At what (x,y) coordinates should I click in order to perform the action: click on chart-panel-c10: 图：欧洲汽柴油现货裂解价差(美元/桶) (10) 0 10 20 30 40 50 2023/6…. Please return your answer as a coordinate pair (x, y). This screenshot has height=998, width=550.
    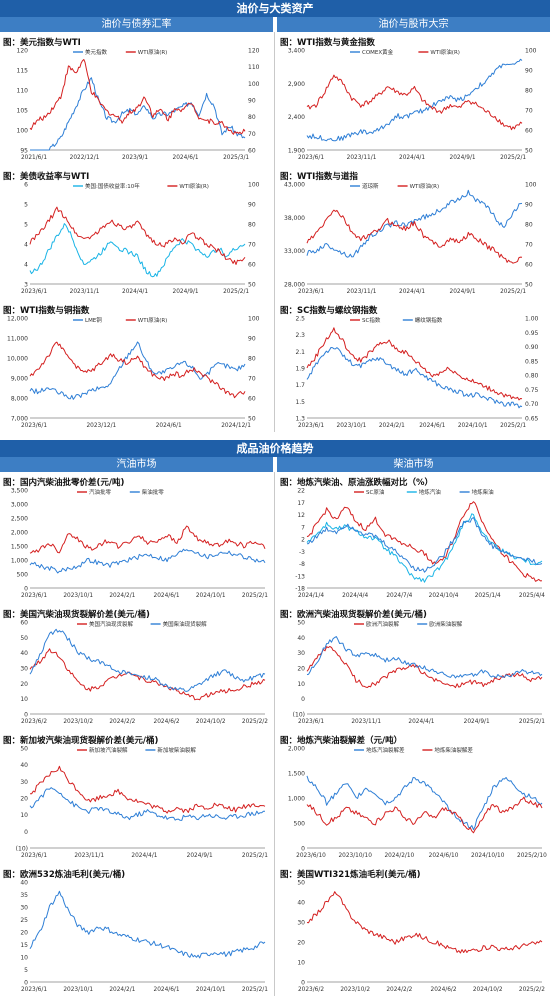
    Looking at the image, I should click on (413, 667).